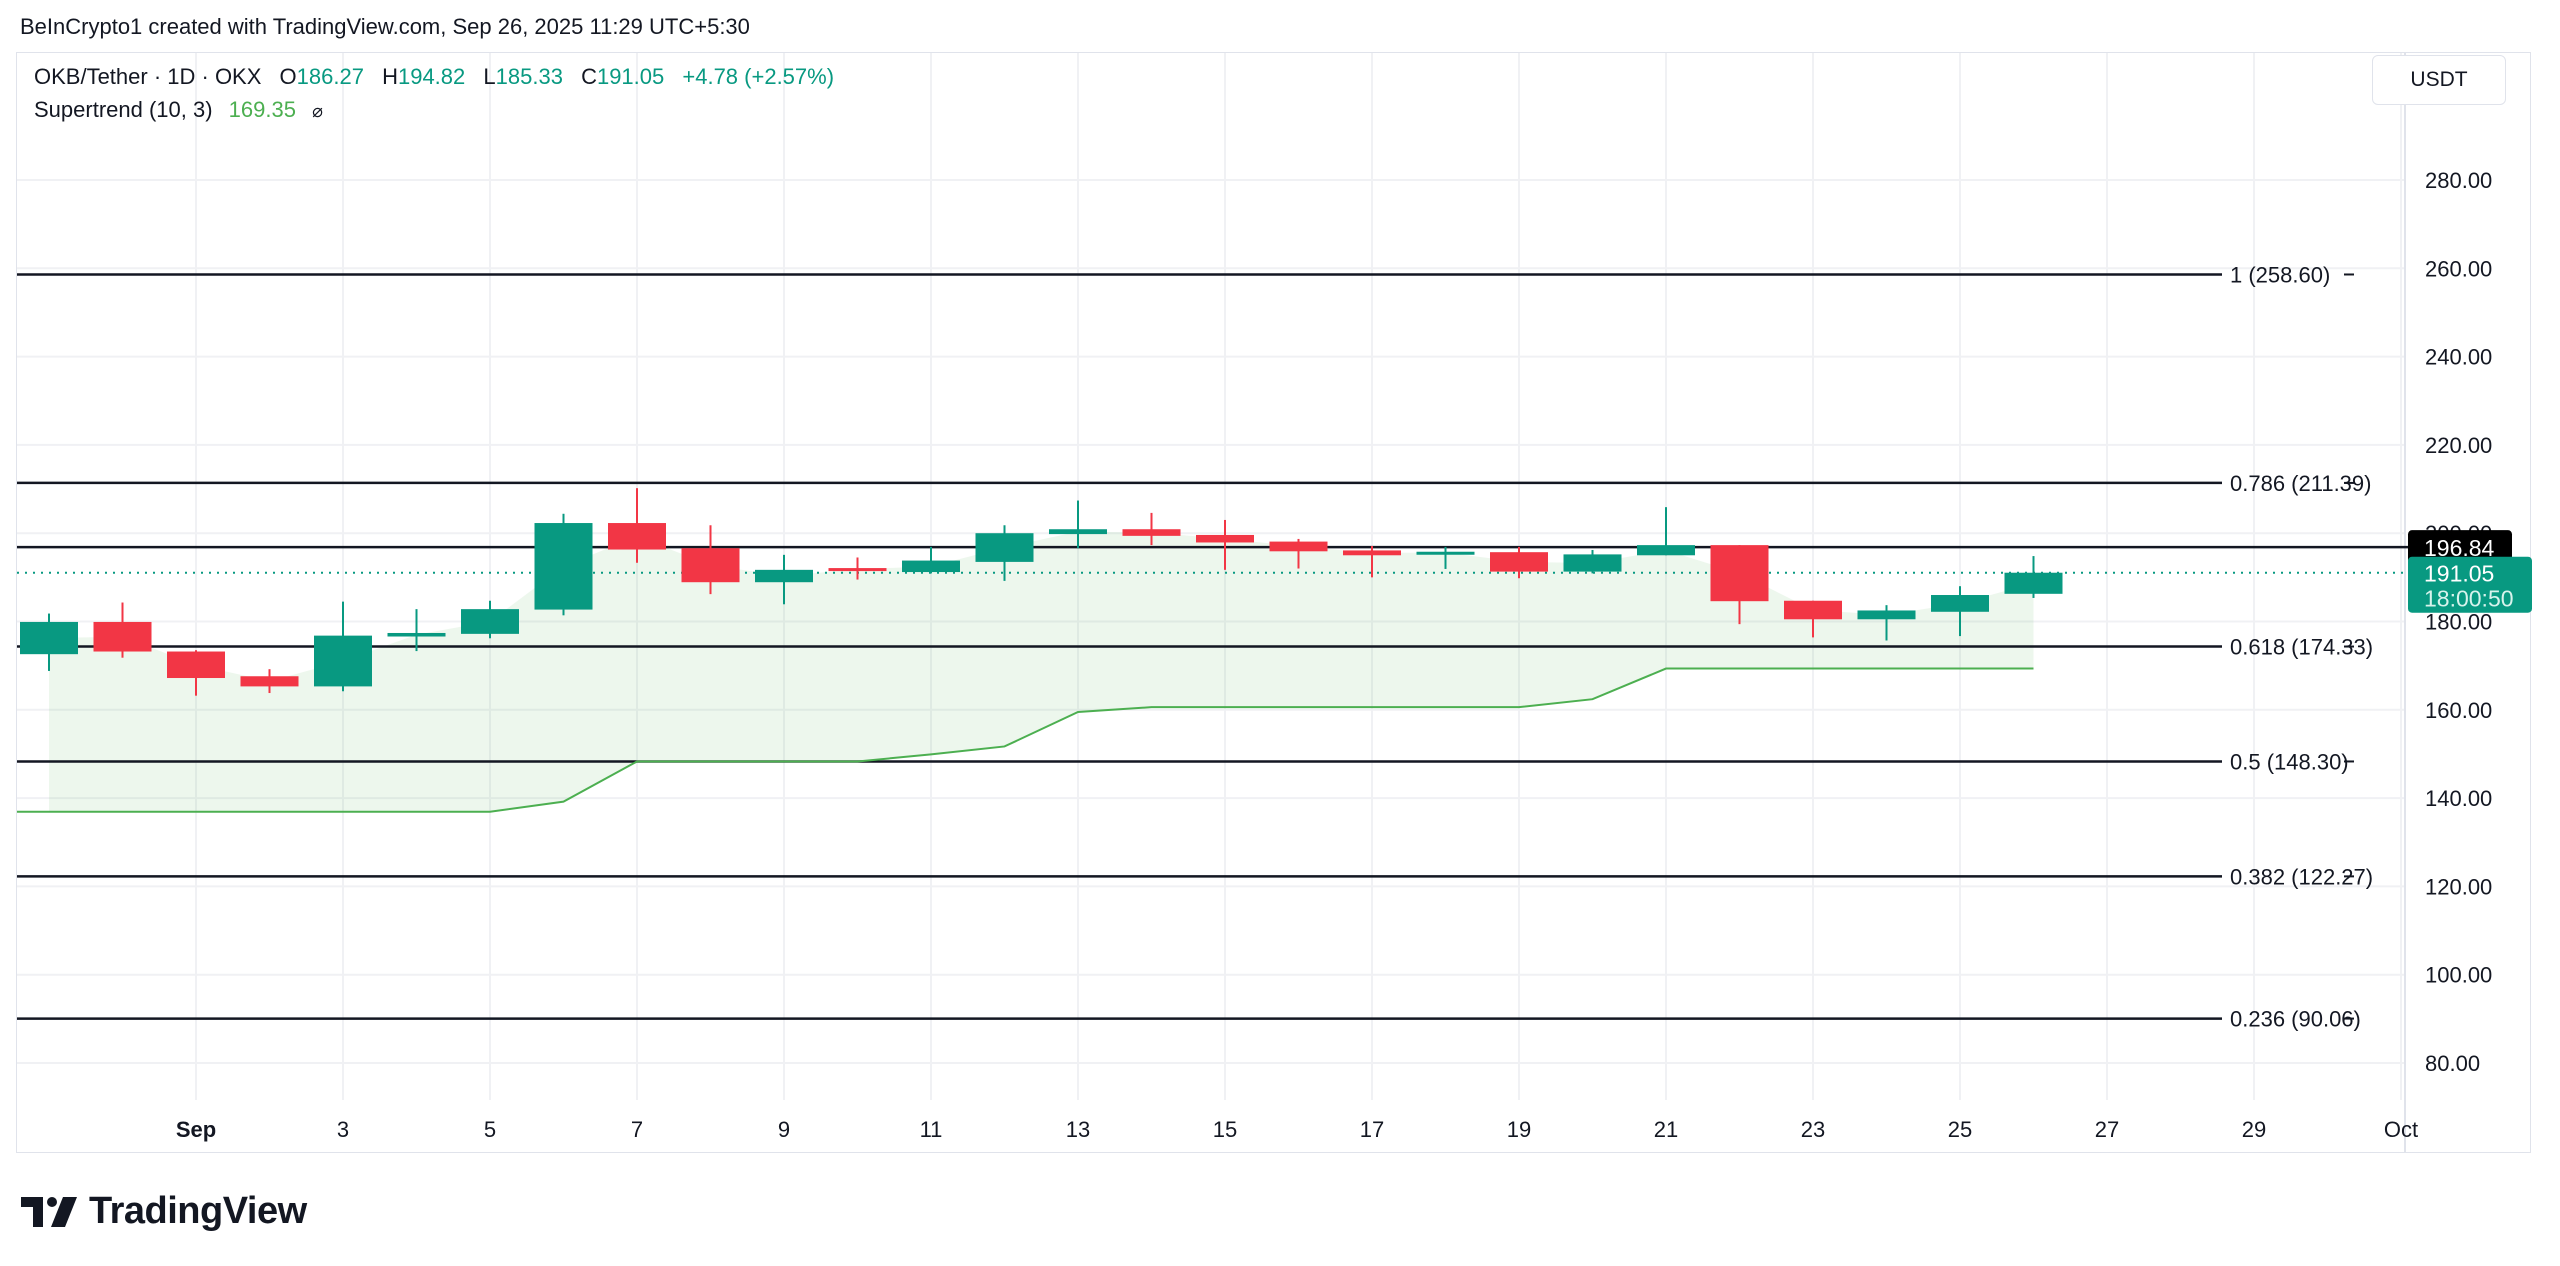  I want to click on open-label: O, so click(288, 76).